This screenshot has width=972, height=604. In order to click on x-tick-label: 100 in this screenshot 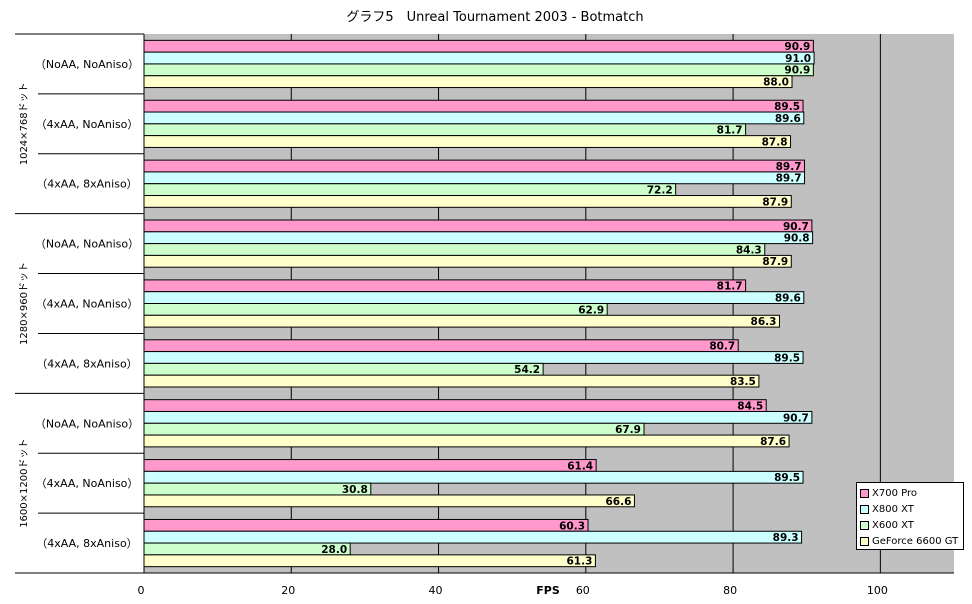, I will do `click(877, 590)`.